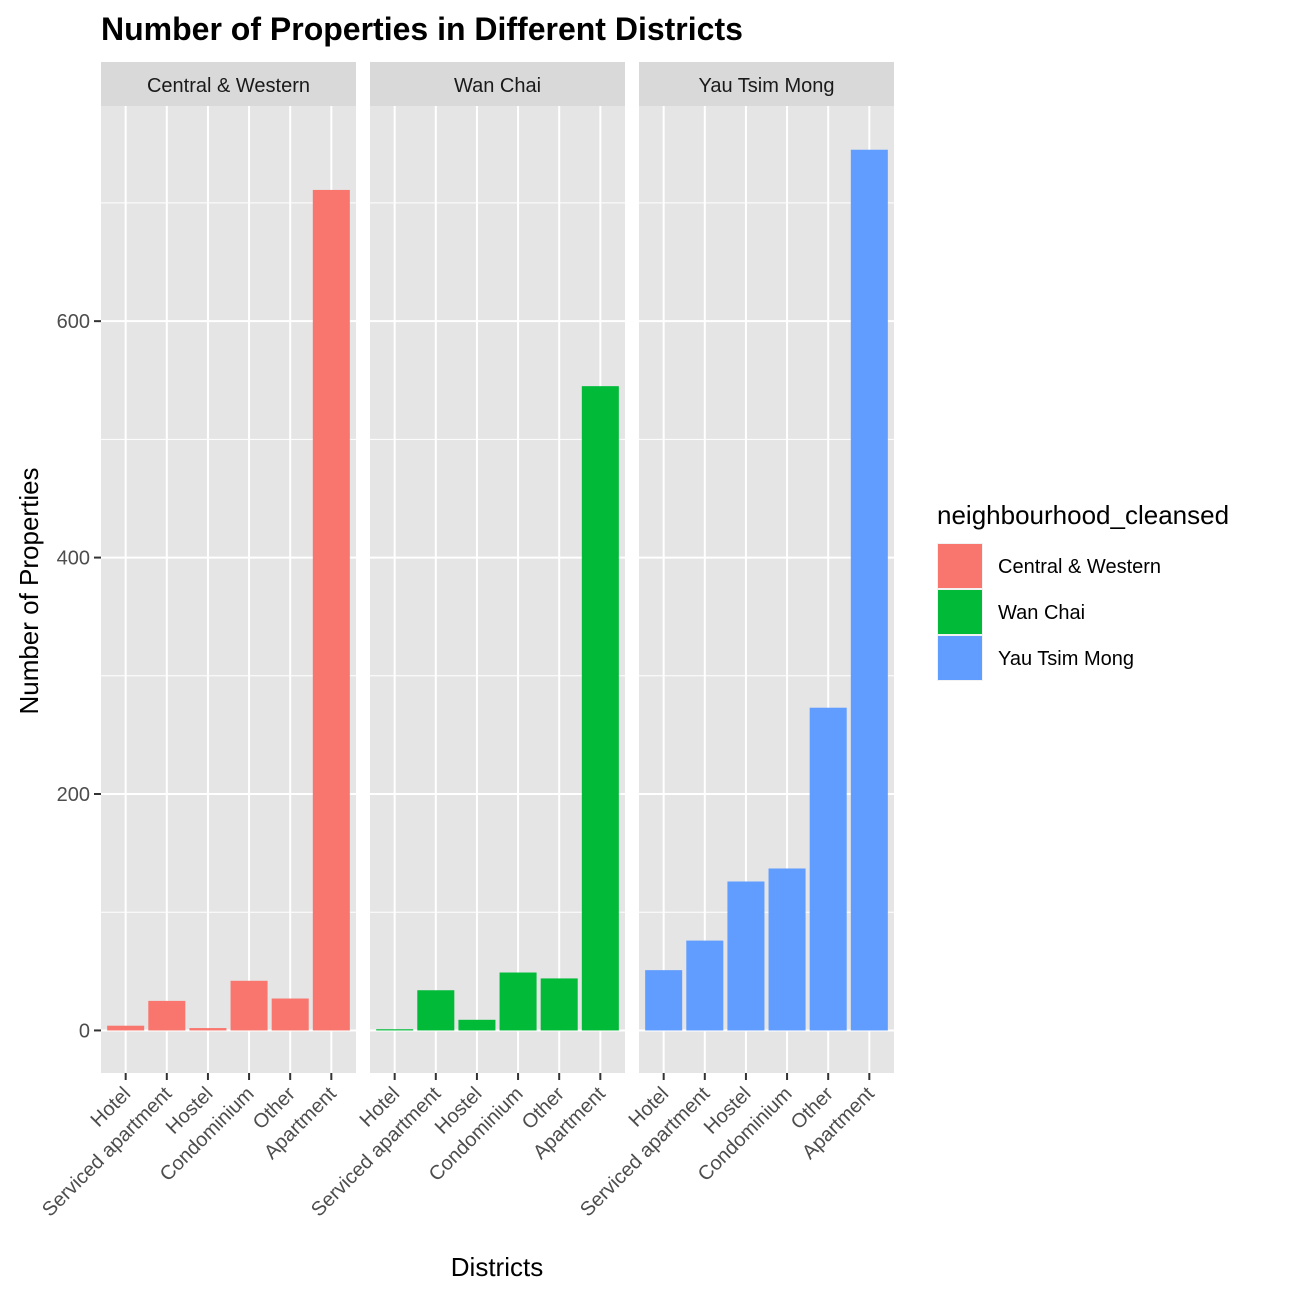 The image size is (1296, 1296). What do you see at coordinates (84, 1031) in the screenshot?
I see `y-tick-label: 0` at bounding box center [84, 1031].